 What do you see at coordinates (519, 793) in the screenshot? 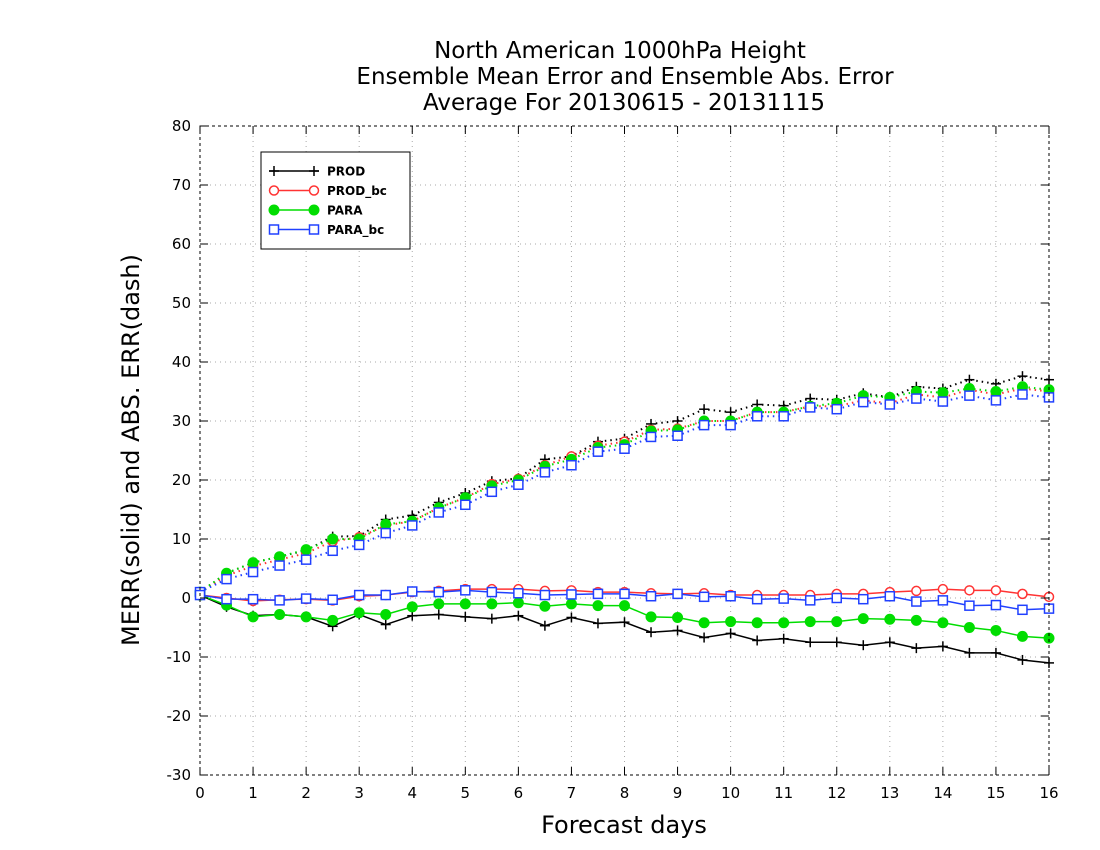
I see `x-tick-label: 6` at bounding box center [519, 793].